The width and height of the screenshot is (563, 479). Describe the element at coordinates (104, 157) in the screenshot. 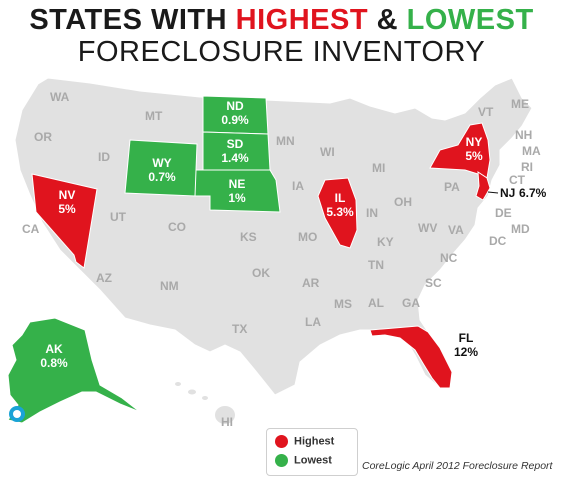

I see `state-label-id: ID` at that location.